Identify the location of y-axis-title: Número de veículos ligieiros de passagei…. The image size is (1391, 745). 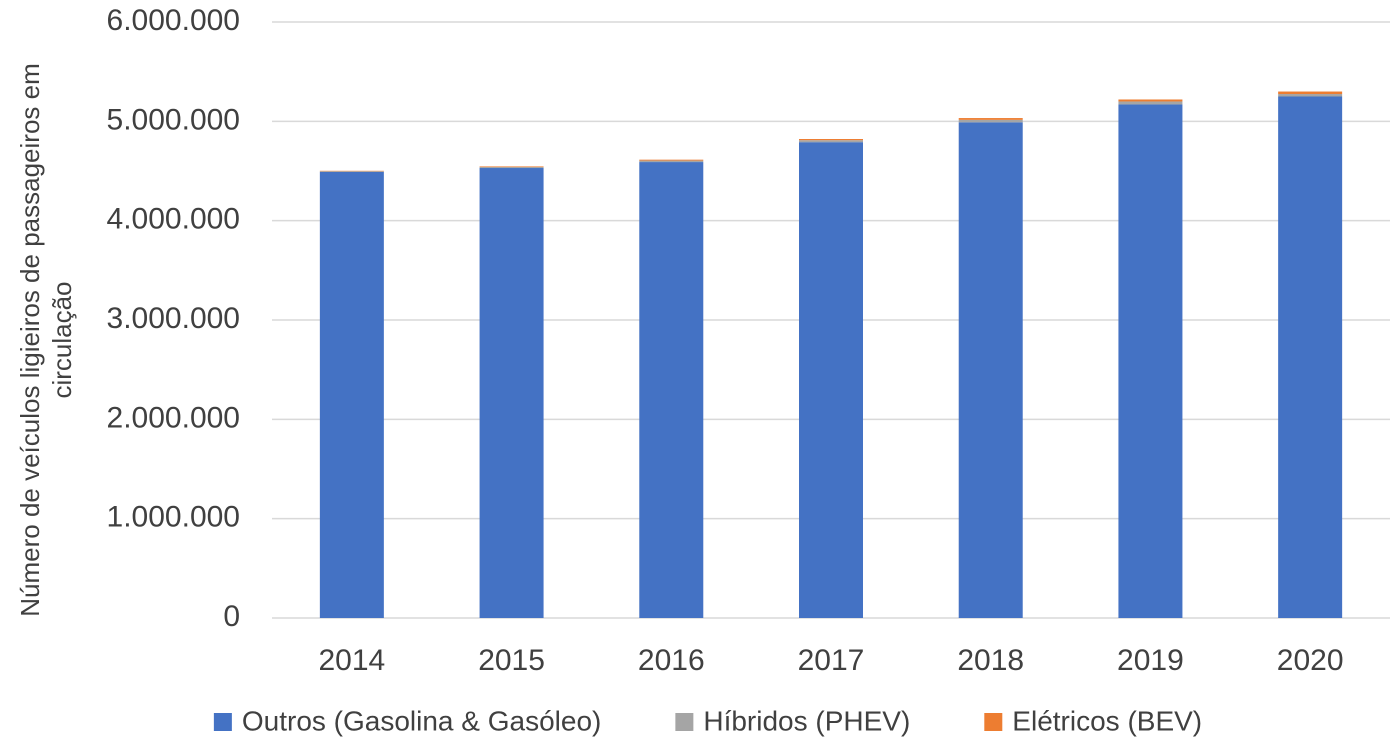
(46, 340).